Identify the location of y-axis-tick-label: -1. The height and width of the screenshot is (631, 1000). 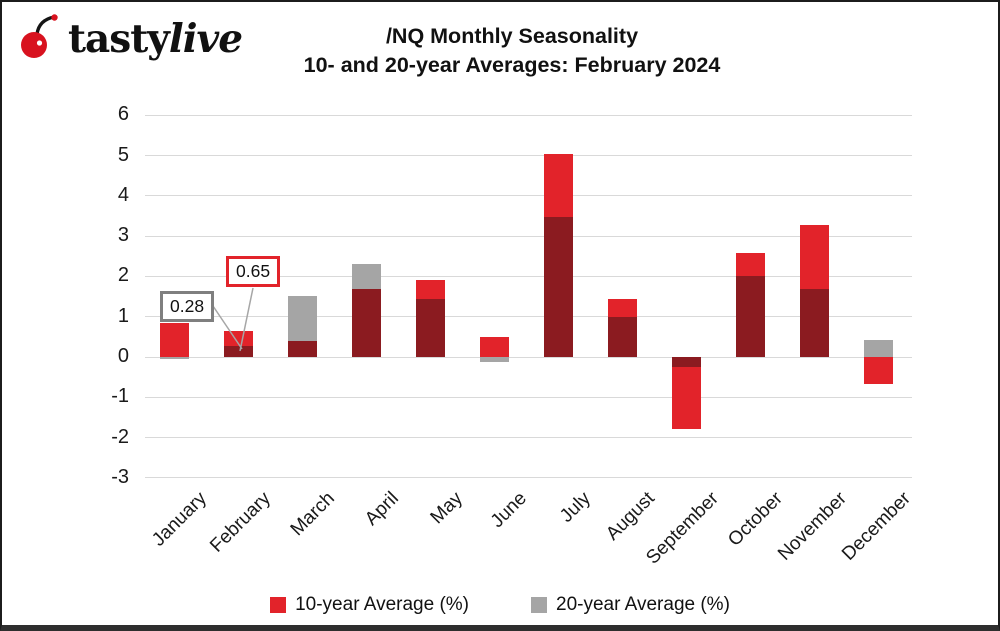
(120, 396).